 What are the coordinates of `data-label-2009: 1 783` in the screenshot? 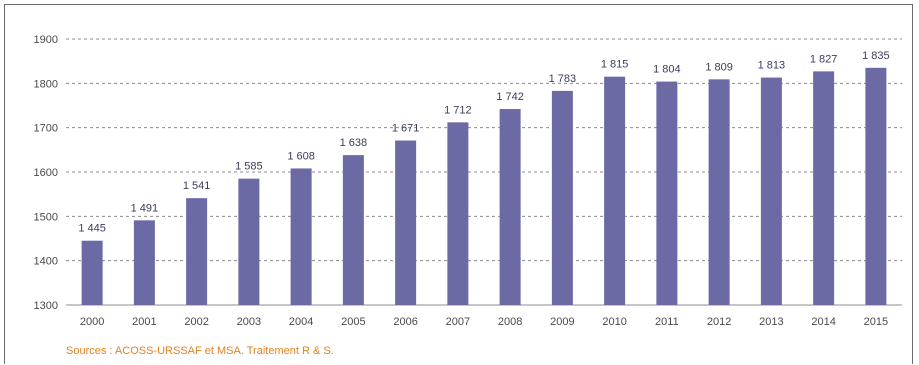 It's located at (563, 79).